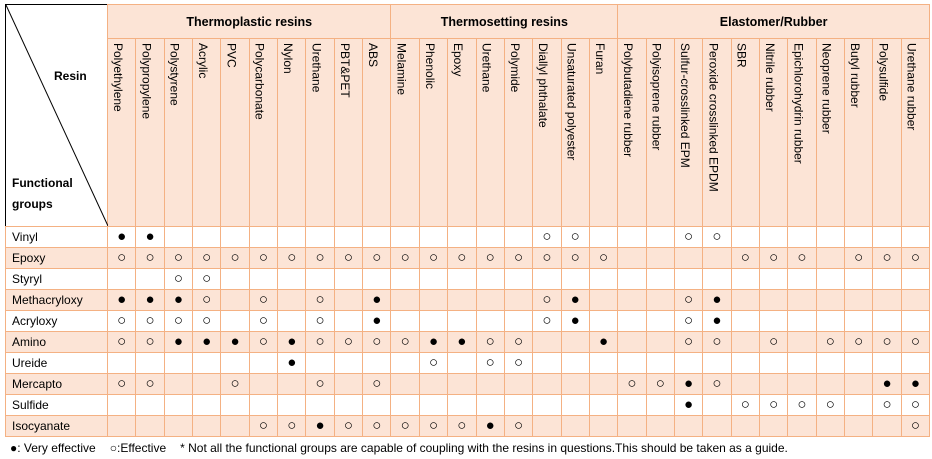 Image resolution: width=932 pixels, height=459 pixels. Describe the element at coordinates (911, 87) in the screenshot. I see `column-label: Urethane rubber` at that location.